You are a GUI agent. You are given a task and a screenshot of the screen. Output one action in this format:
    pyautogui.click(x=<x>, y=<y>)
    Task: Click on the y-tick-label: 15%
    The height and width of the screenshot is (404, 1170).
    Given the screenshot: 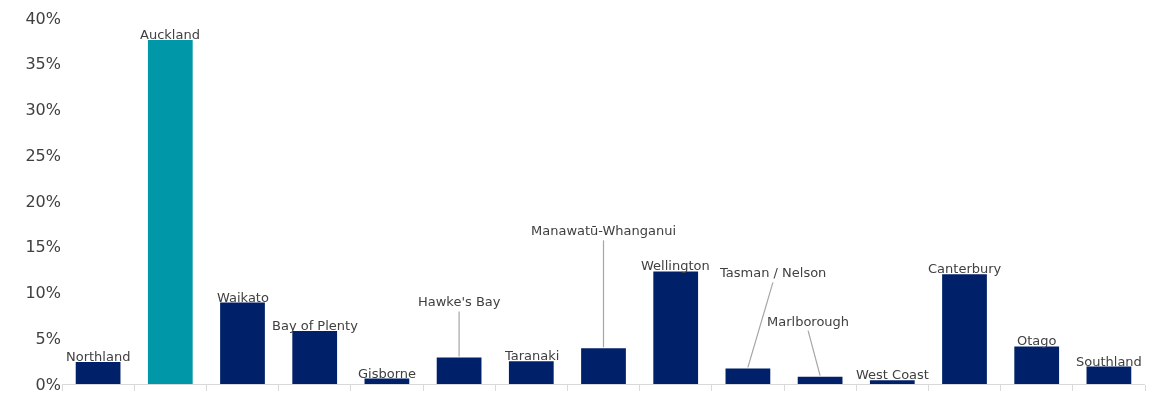 What is the action you would take?
    pyautogui.click(x=43, y=247)
    